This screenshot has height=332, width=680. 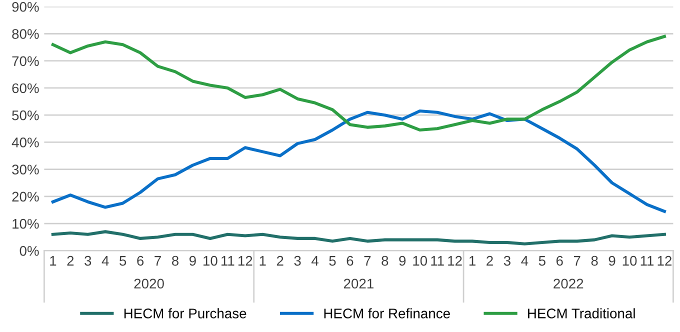 I want to click on y-tick-label: 70%, so click(x=25, y=61).